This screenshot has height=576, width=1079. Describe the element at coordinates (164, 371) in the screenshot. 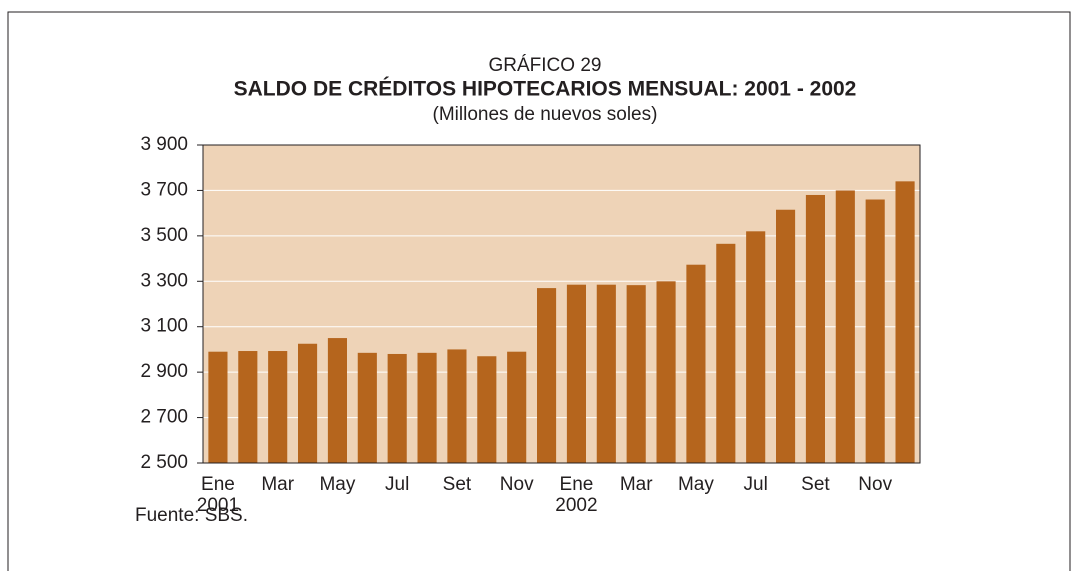

I see `y-tick-label: 2 900` at that location.